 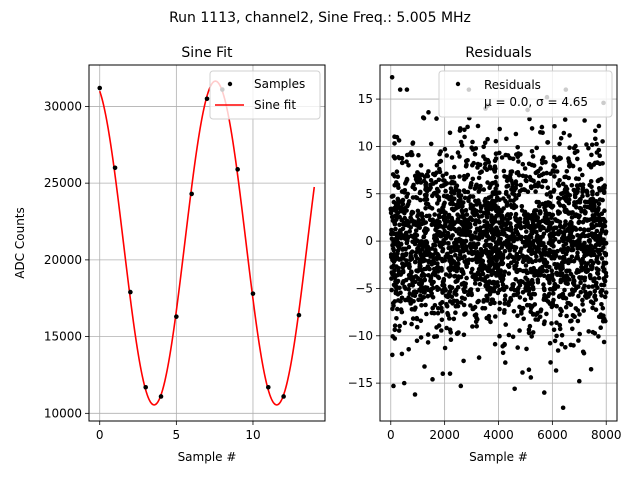 What do you see at coordinates (360, 336) in the screenshot?
I see `y-tick-label: −10` at bounding box center [360, 336].